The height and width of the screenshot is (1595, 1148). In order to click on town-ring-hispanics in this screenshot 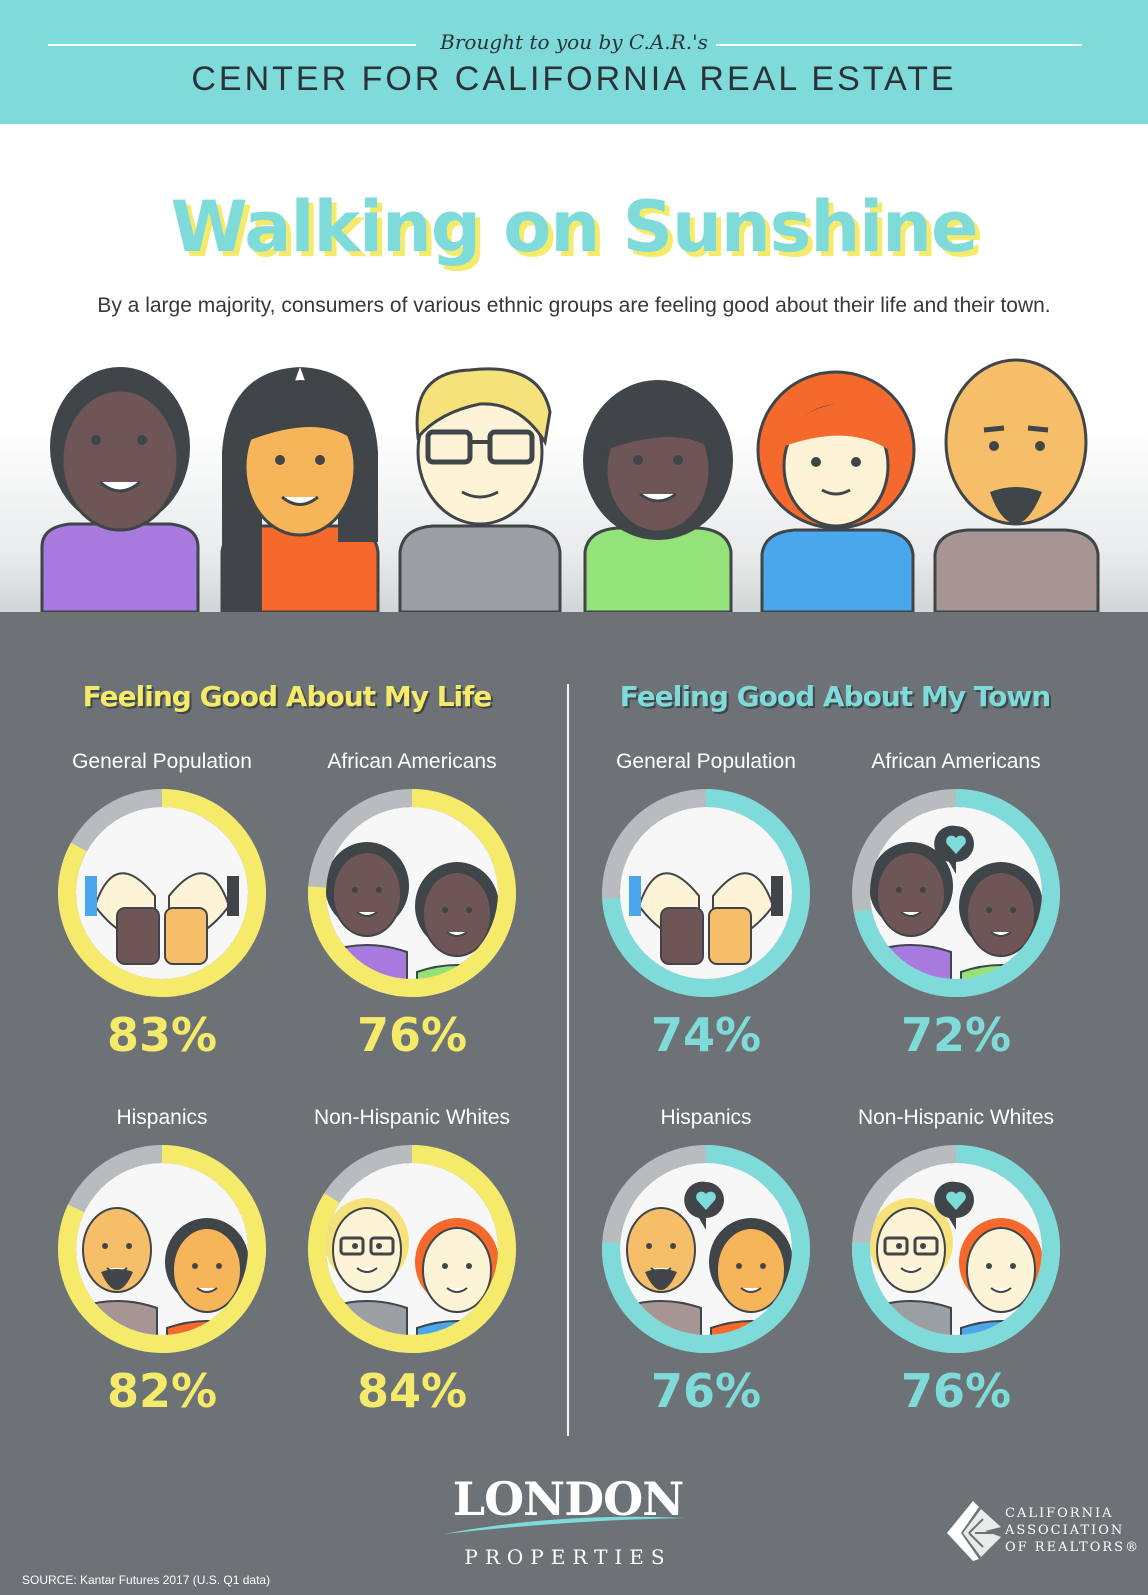, I will do `click(706, 1249)`.